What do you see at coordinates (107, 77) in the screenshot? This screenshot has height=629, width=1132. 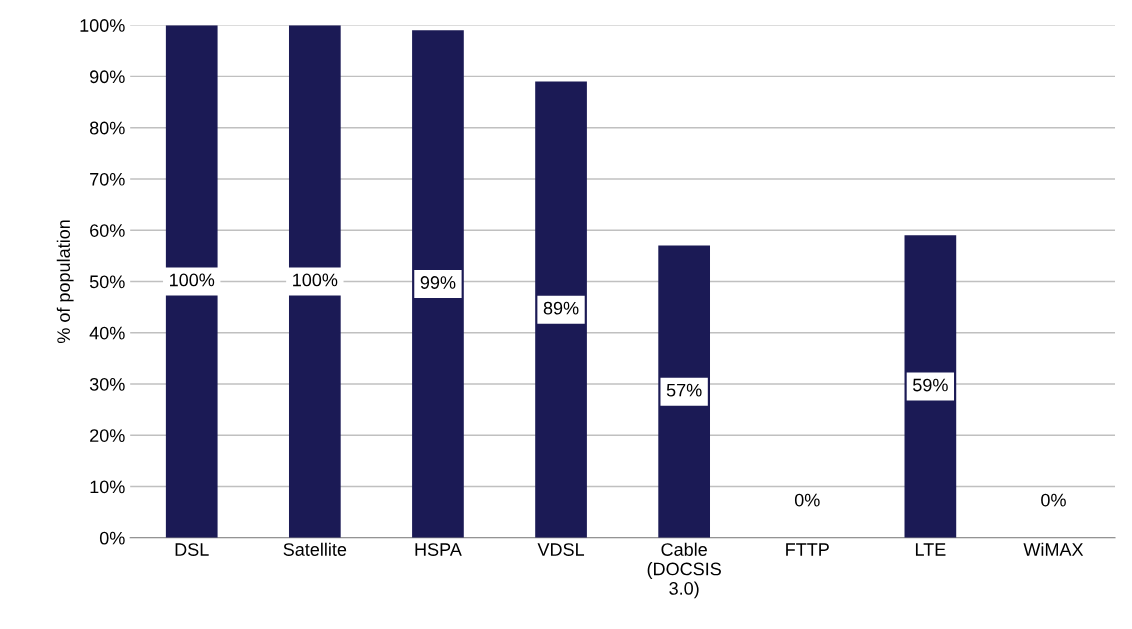 I see `y-tick-label: 90%` at bounding box center [107, 77].